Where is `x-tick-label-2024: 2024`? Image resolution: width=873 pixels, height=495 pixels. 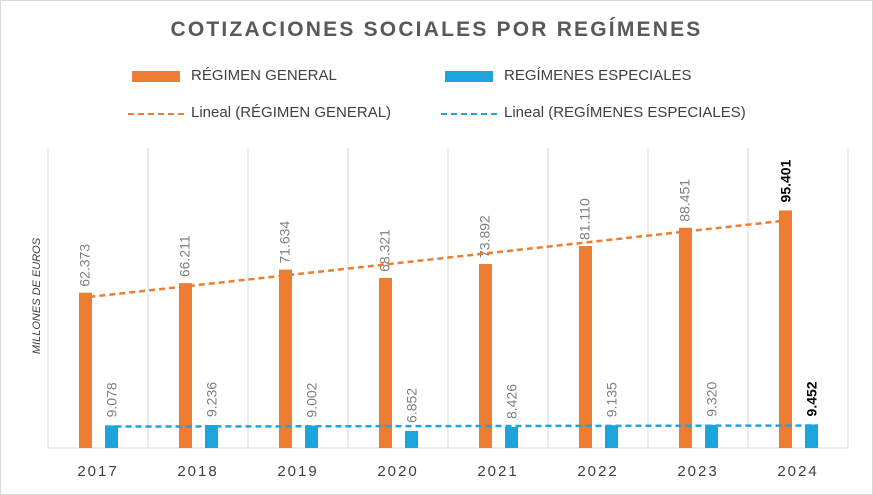
x-tick-label-2024: 2024 is located at coordinates (797, 471).